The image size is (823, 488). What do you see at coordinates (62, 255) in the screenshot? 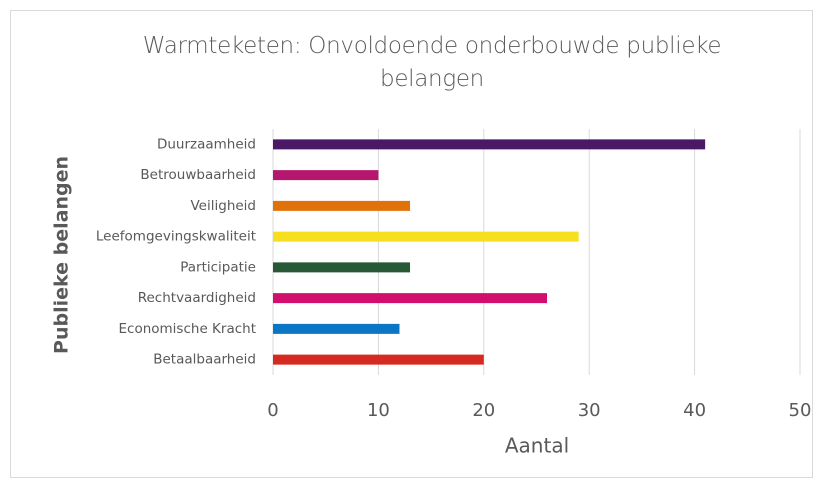
I see `y-axis-label: Publieke belangen` at bounding box center [62, 255].